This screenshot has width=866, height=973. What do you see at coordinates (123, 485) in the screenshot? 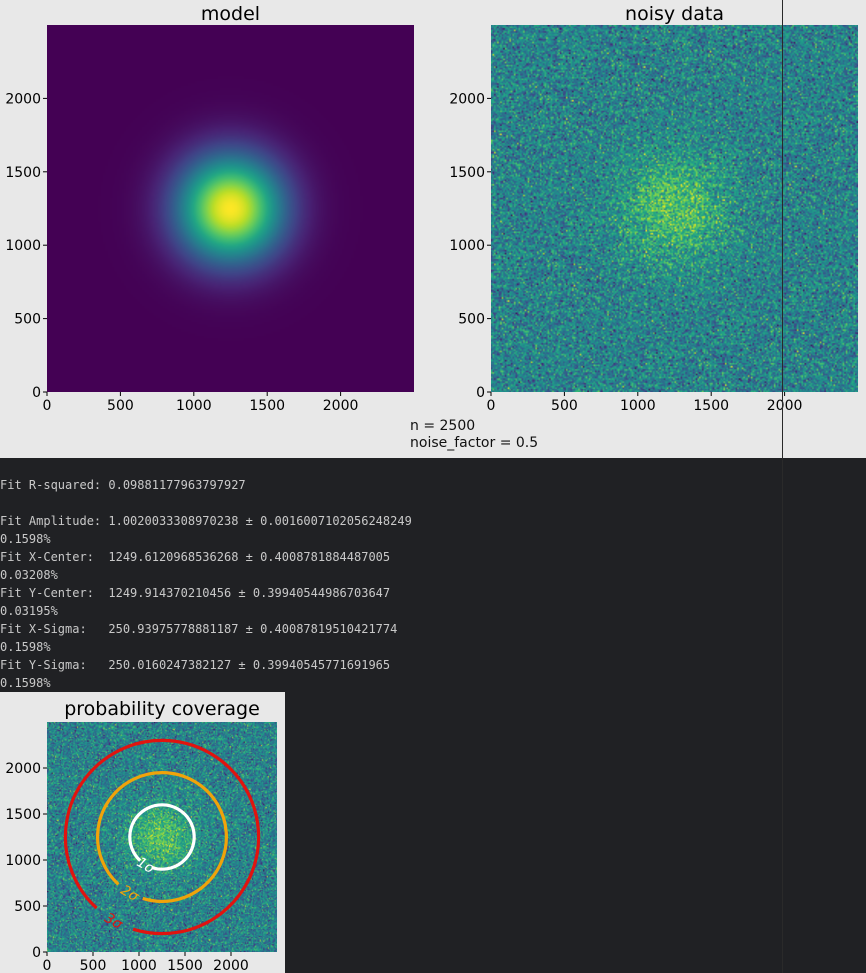
I see `console-line: Fit R-squared: 0.09881177963797927` at bounding box center [123, 485].